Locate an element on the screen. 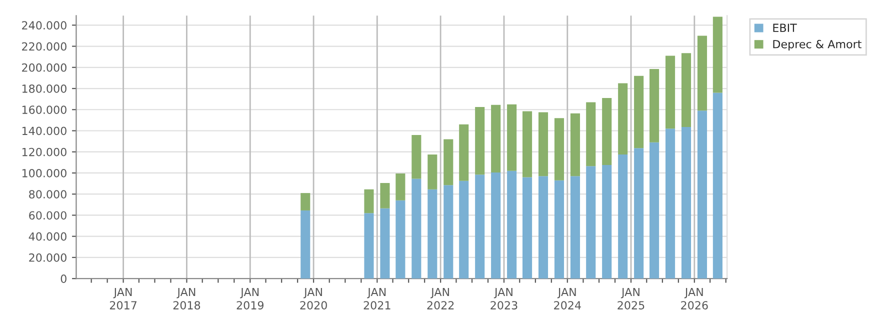 This screenshot has width=876, height=313. x-tick-label: JAN 2017 is located at coordinates (123, 299).